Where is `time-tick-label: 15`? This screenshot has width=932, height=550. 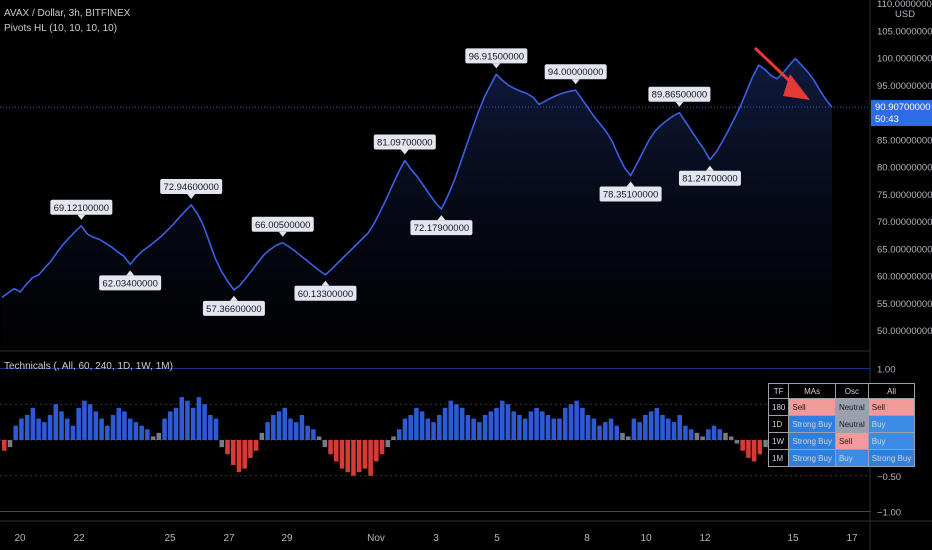 time-tick-label: 15 is located at coordinates (793, 538).